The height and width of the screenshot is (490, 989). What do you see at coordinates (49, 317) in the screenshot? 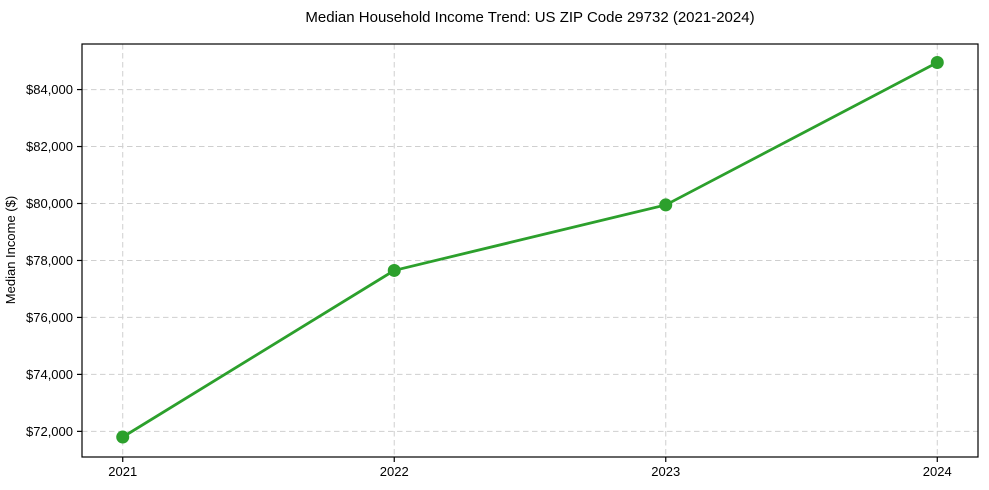
I see `y-tick-label: $76,000` at bounding box center [49, 317].